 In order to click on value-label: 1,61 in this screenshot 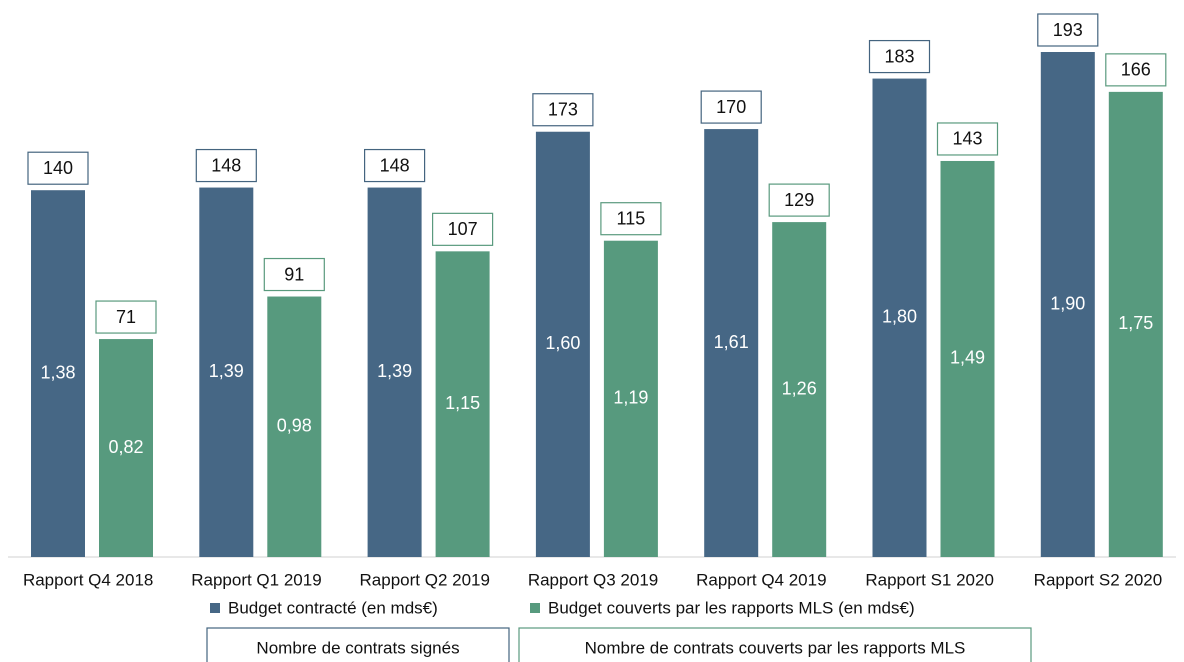, I will do `click(731, 342)`.